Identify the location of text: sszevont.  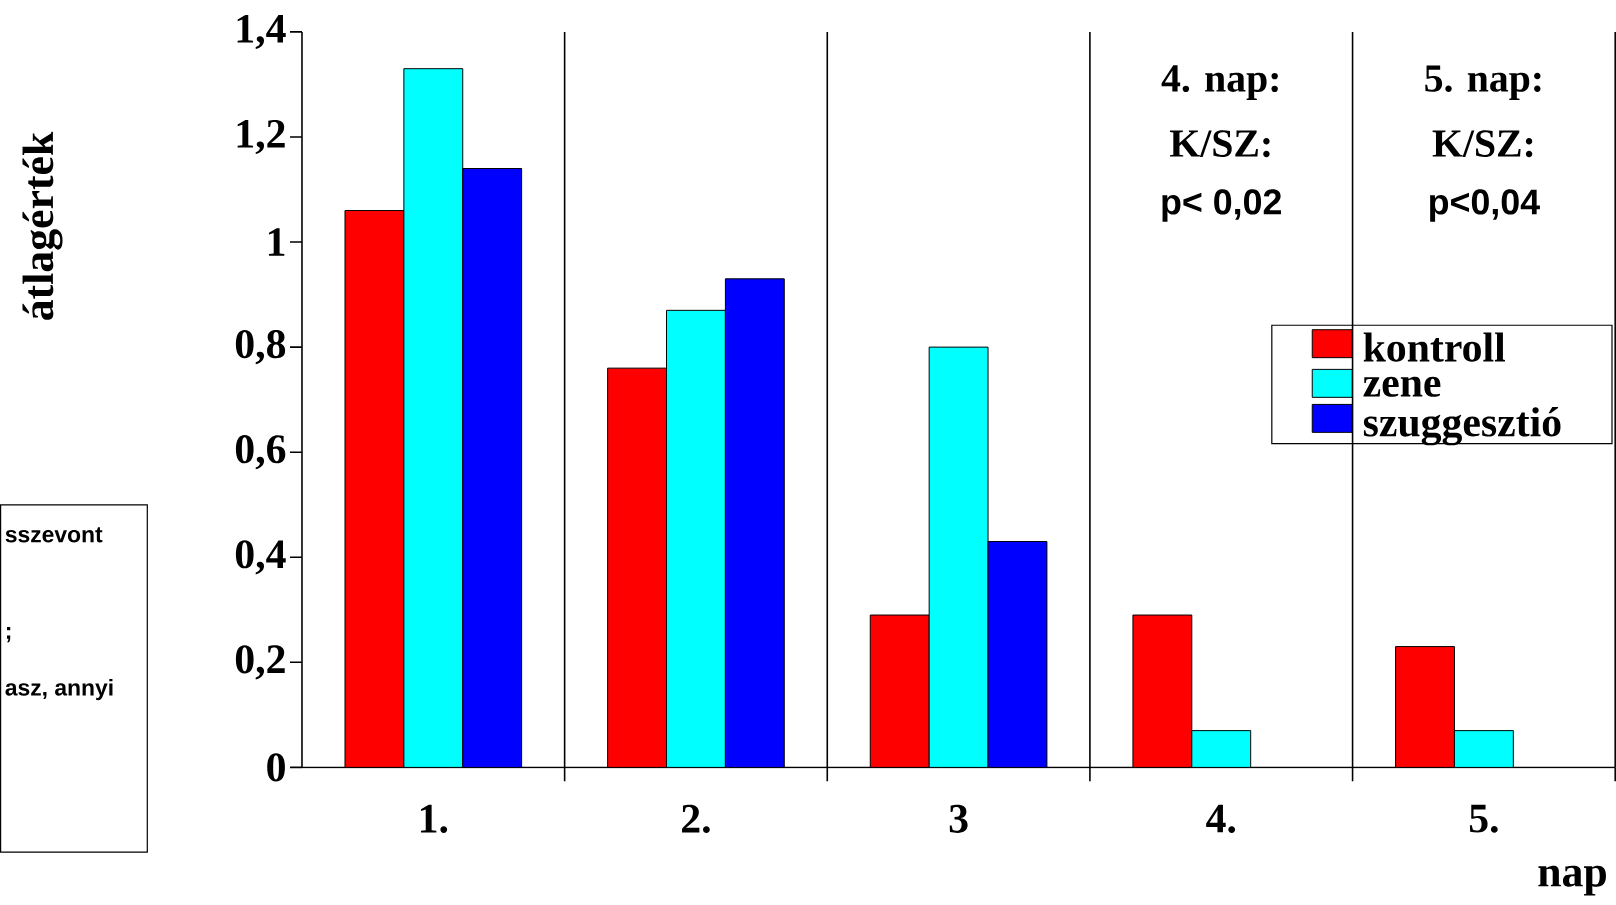
(54, 535).